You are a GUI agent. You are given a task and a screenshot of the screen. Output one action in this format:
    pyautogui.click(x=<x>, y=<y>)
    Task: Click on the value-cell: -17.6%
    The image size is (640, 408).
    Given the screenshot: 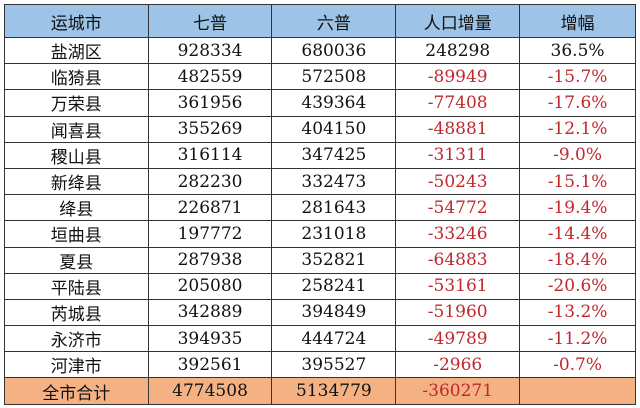 What is the action you would take?
    pyautogui.click(x=577, y=103)
    